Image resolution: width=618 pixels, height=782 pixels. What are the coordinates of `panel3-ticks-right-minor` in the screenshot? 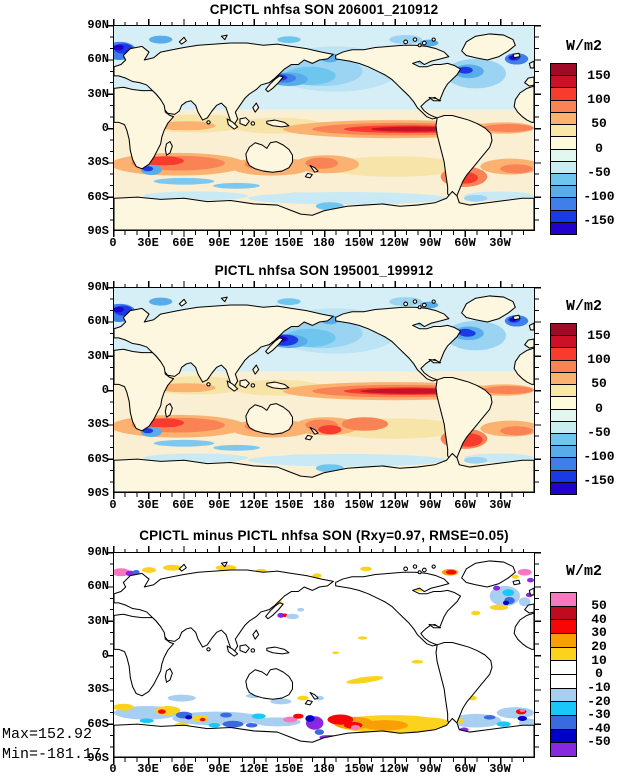 It's located at (537, 655).